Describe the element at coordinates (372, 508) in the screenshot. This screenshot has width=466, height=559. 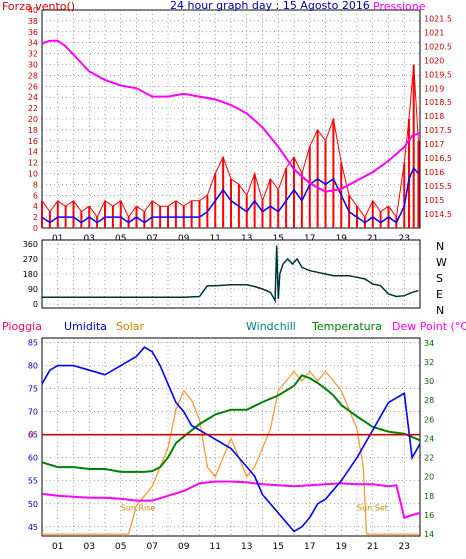
I see `sun-annotation: Sun Set` at that location.